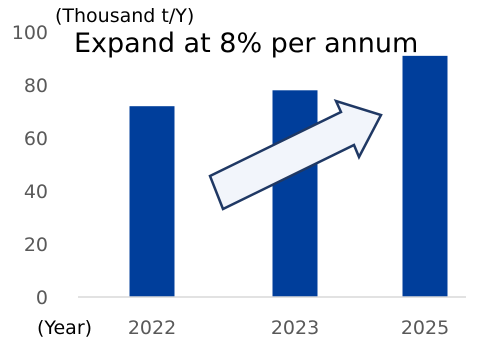 This screenshot has height=343, width=477. I want to click on y-tick-label: 40, so click(36, 192).